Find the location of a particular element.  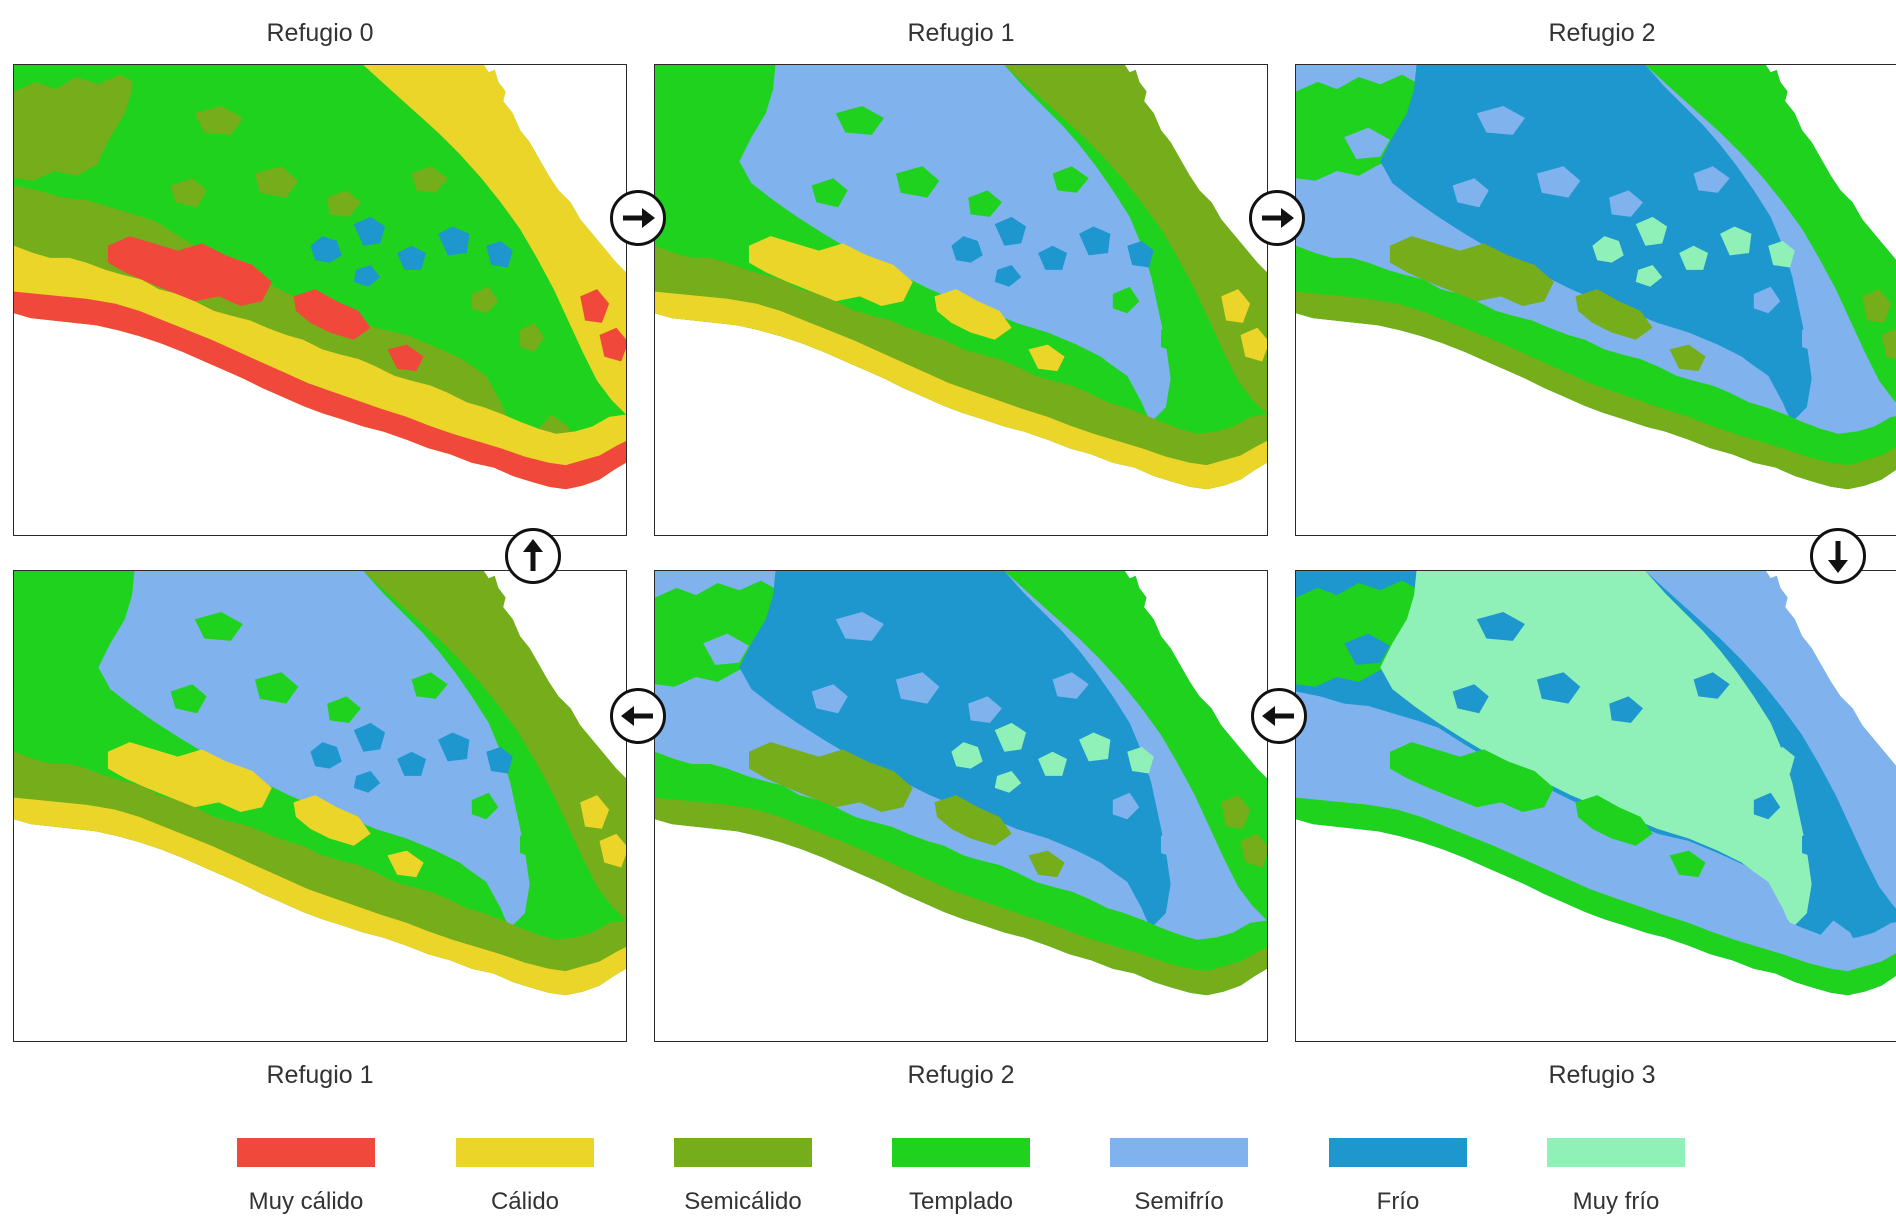

legend-label: Semicálido is located at coordinates (743, 1201).